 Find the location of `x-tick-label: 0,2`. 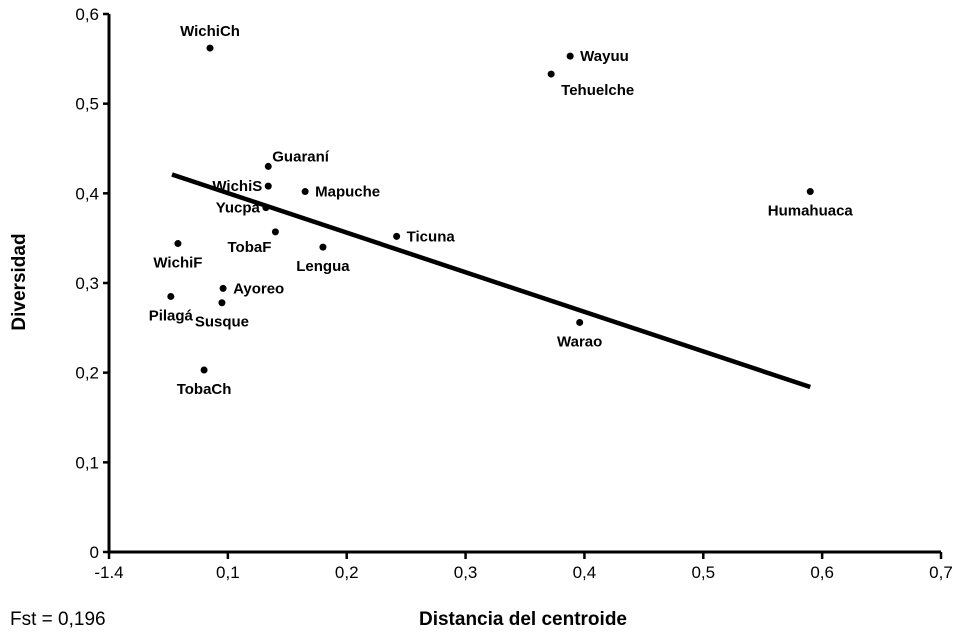

x-tick-label: 0,2 is located at coordinates (347, 572).